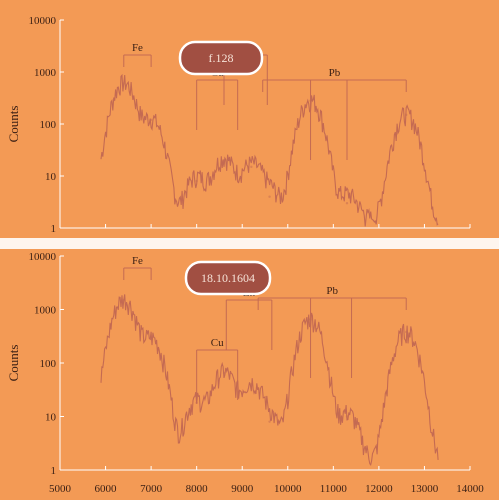  I want to click on x-tick-label: 8000, so click(197, 489).